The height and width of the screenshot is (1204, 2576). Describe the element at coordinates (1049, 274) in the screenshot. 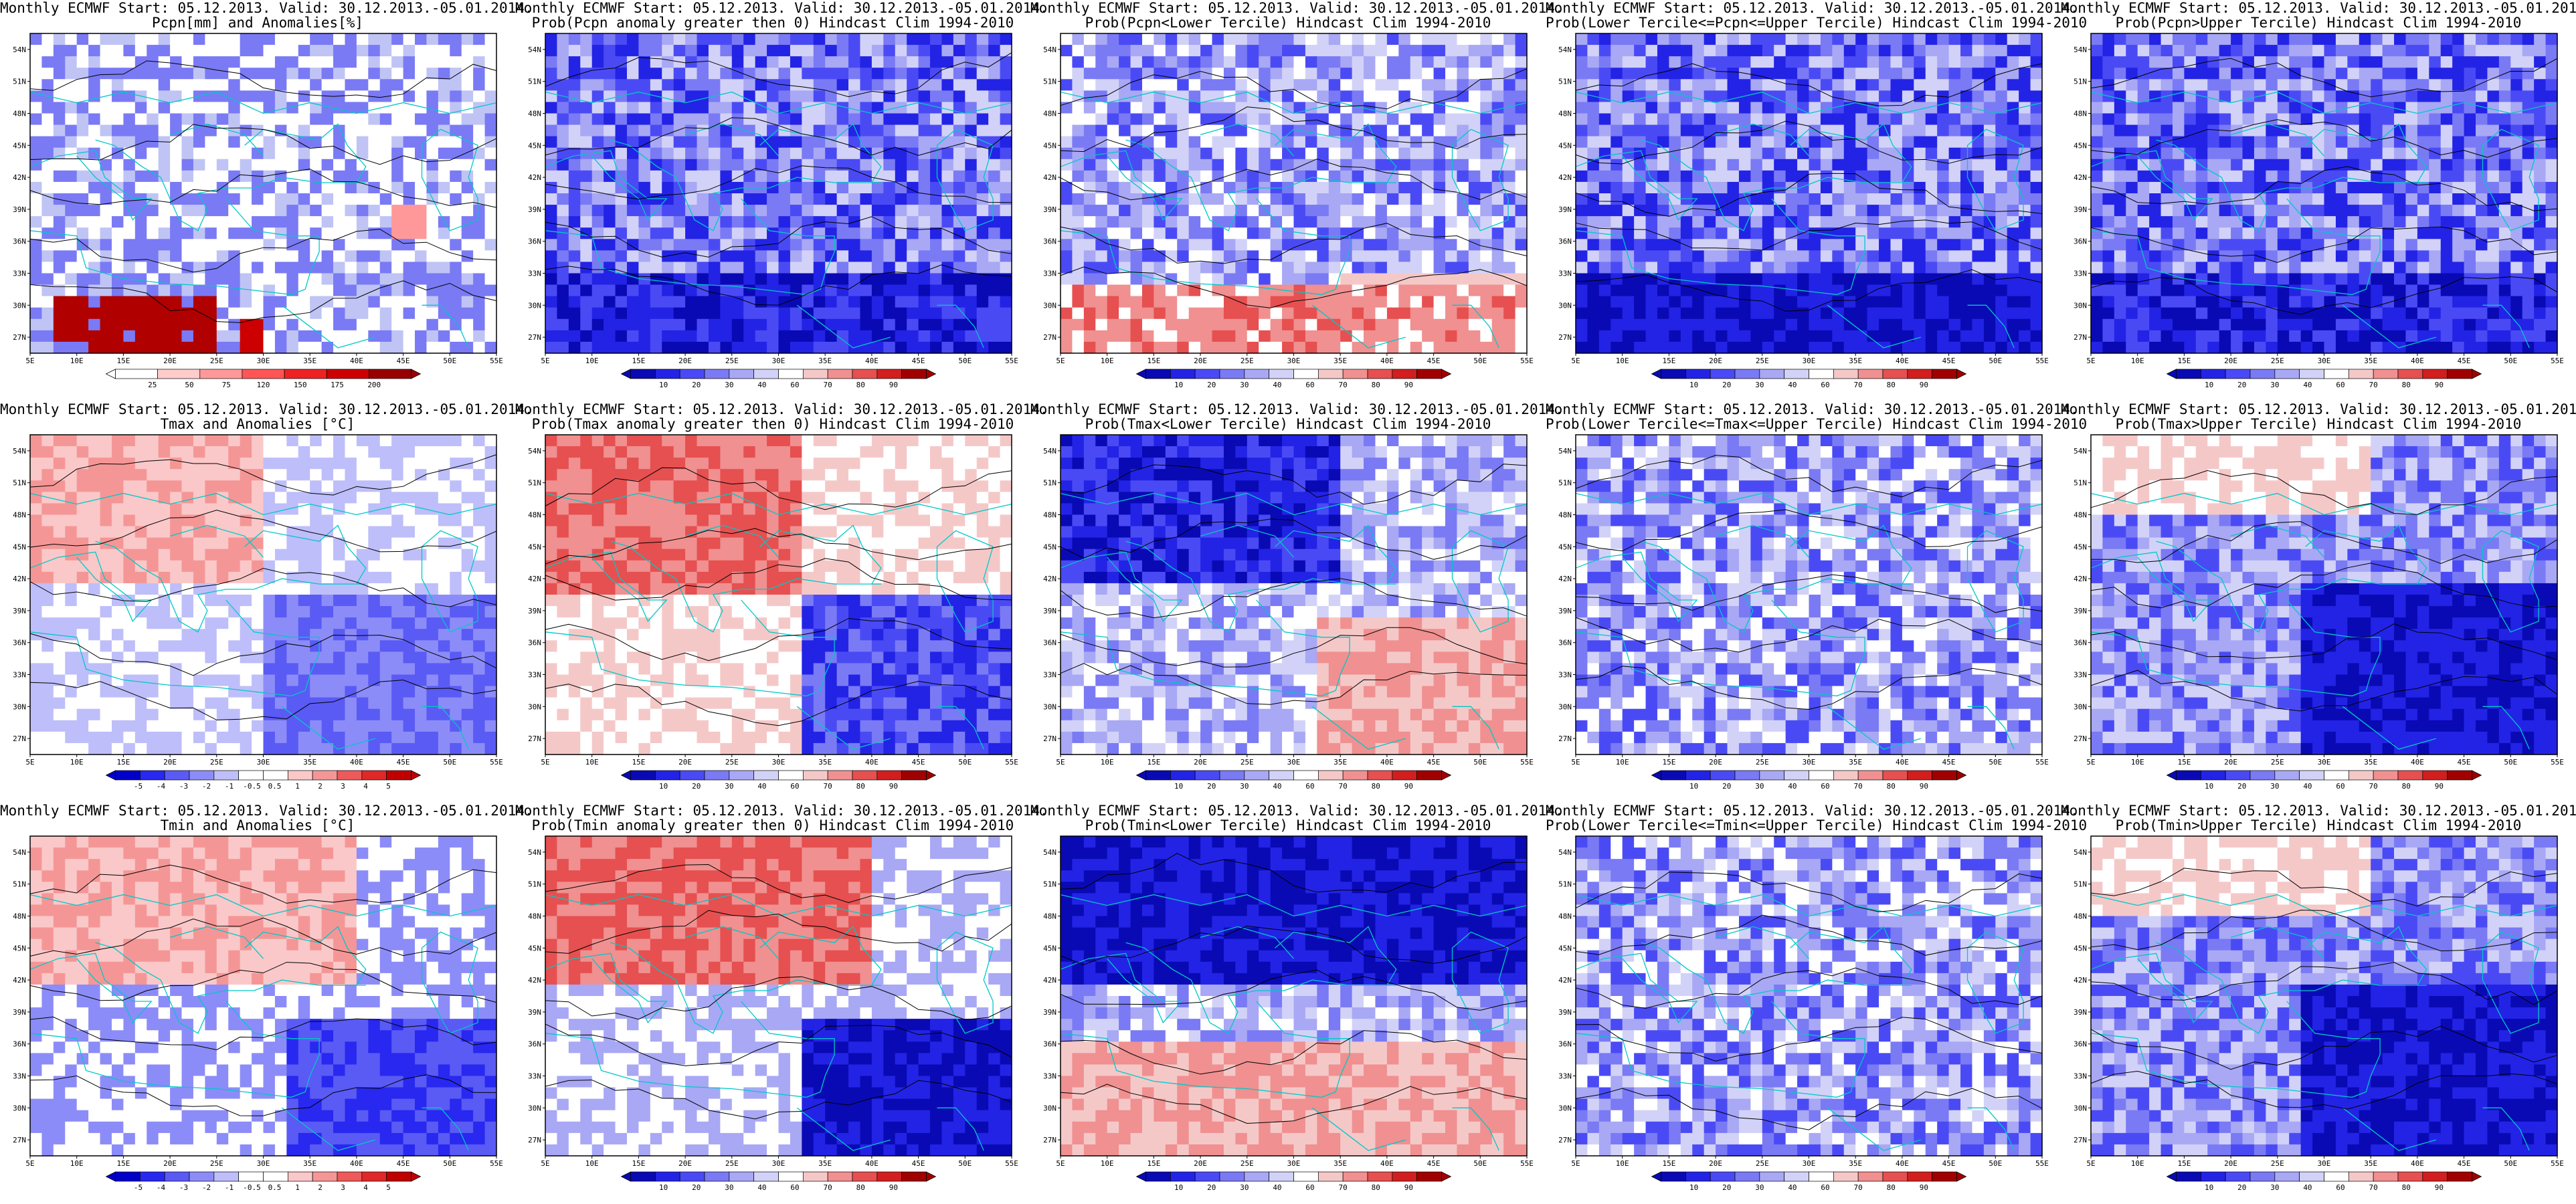

I see `y-tick-label: 33N` at that location.